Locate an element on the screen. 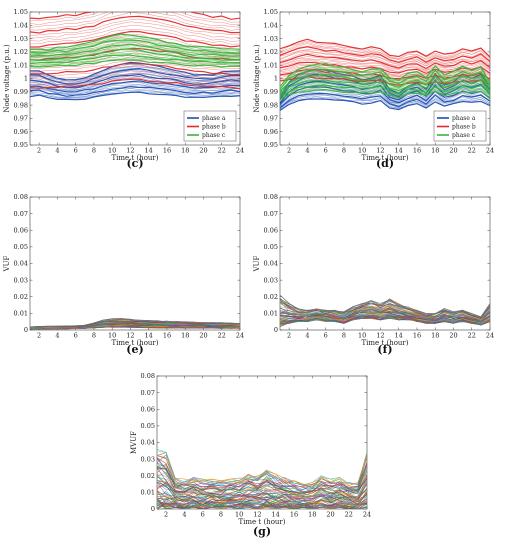 This screenshot has width=509, height=550. x-tick-label: 20 is located at coordinates (203, 336).